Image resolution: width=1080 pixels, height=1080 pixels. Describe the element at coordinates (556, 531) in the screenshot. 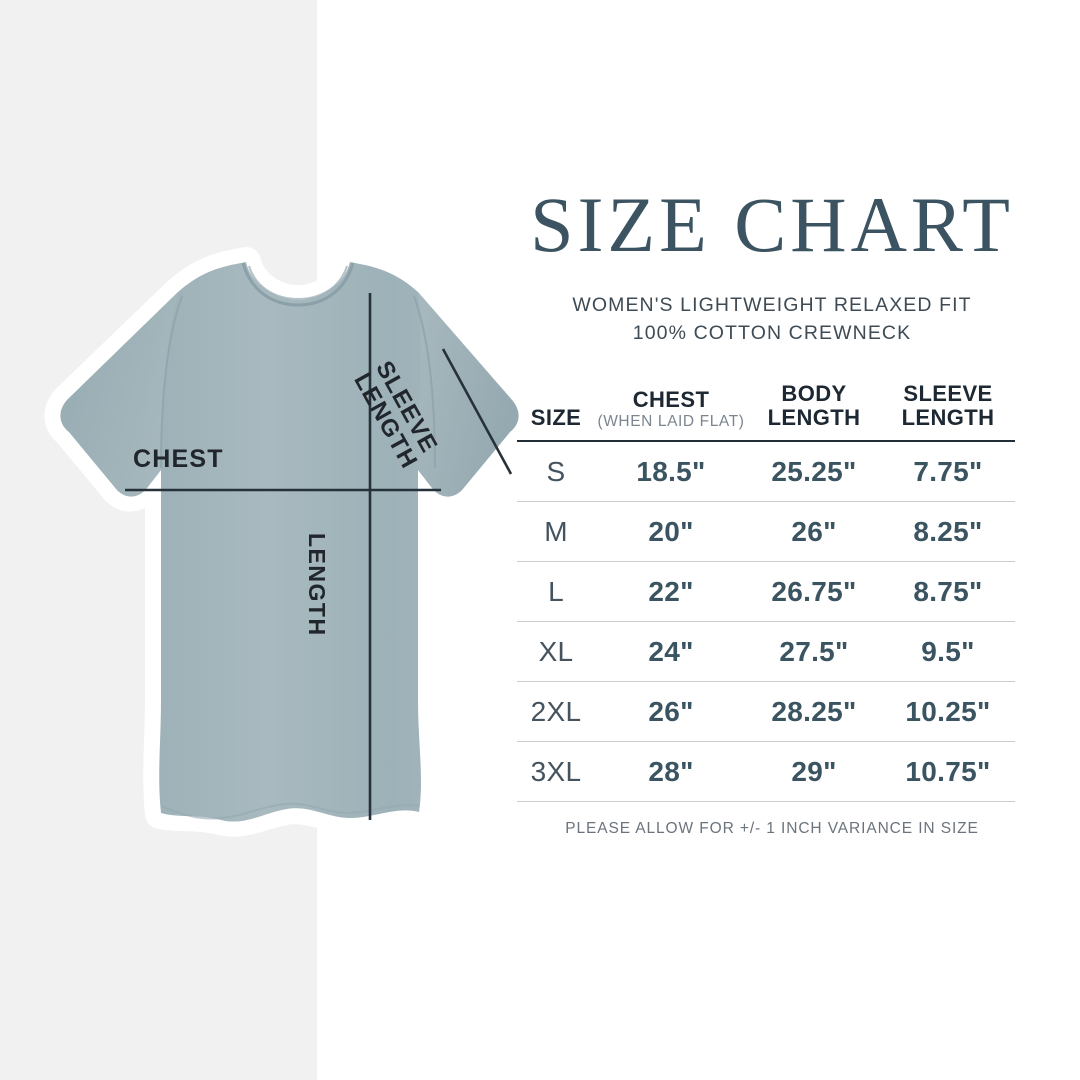

I see `cell-size: M` at that location.